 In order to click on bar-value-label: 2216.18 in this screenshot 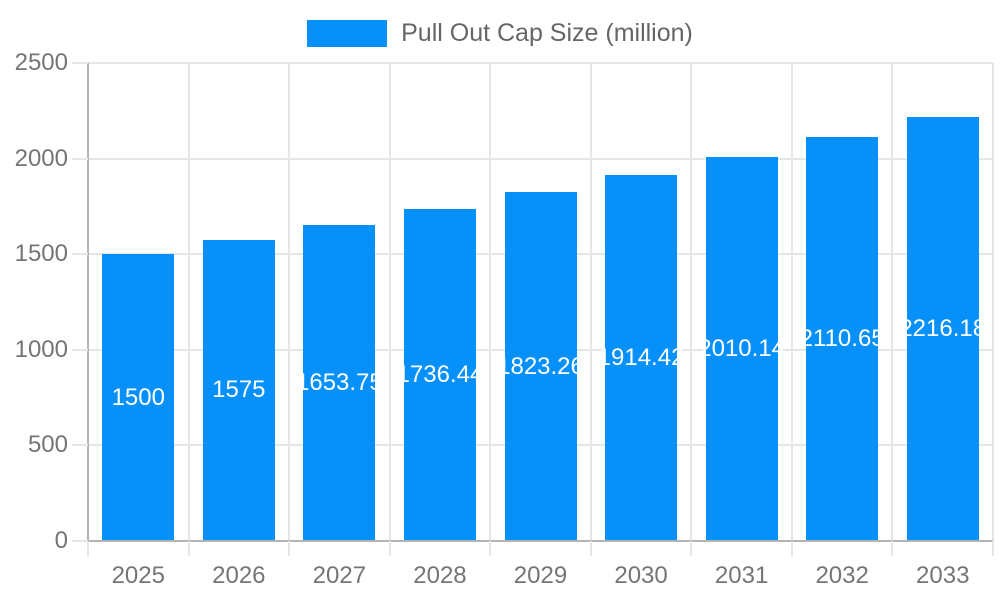, I will do `click(943, 329)`.